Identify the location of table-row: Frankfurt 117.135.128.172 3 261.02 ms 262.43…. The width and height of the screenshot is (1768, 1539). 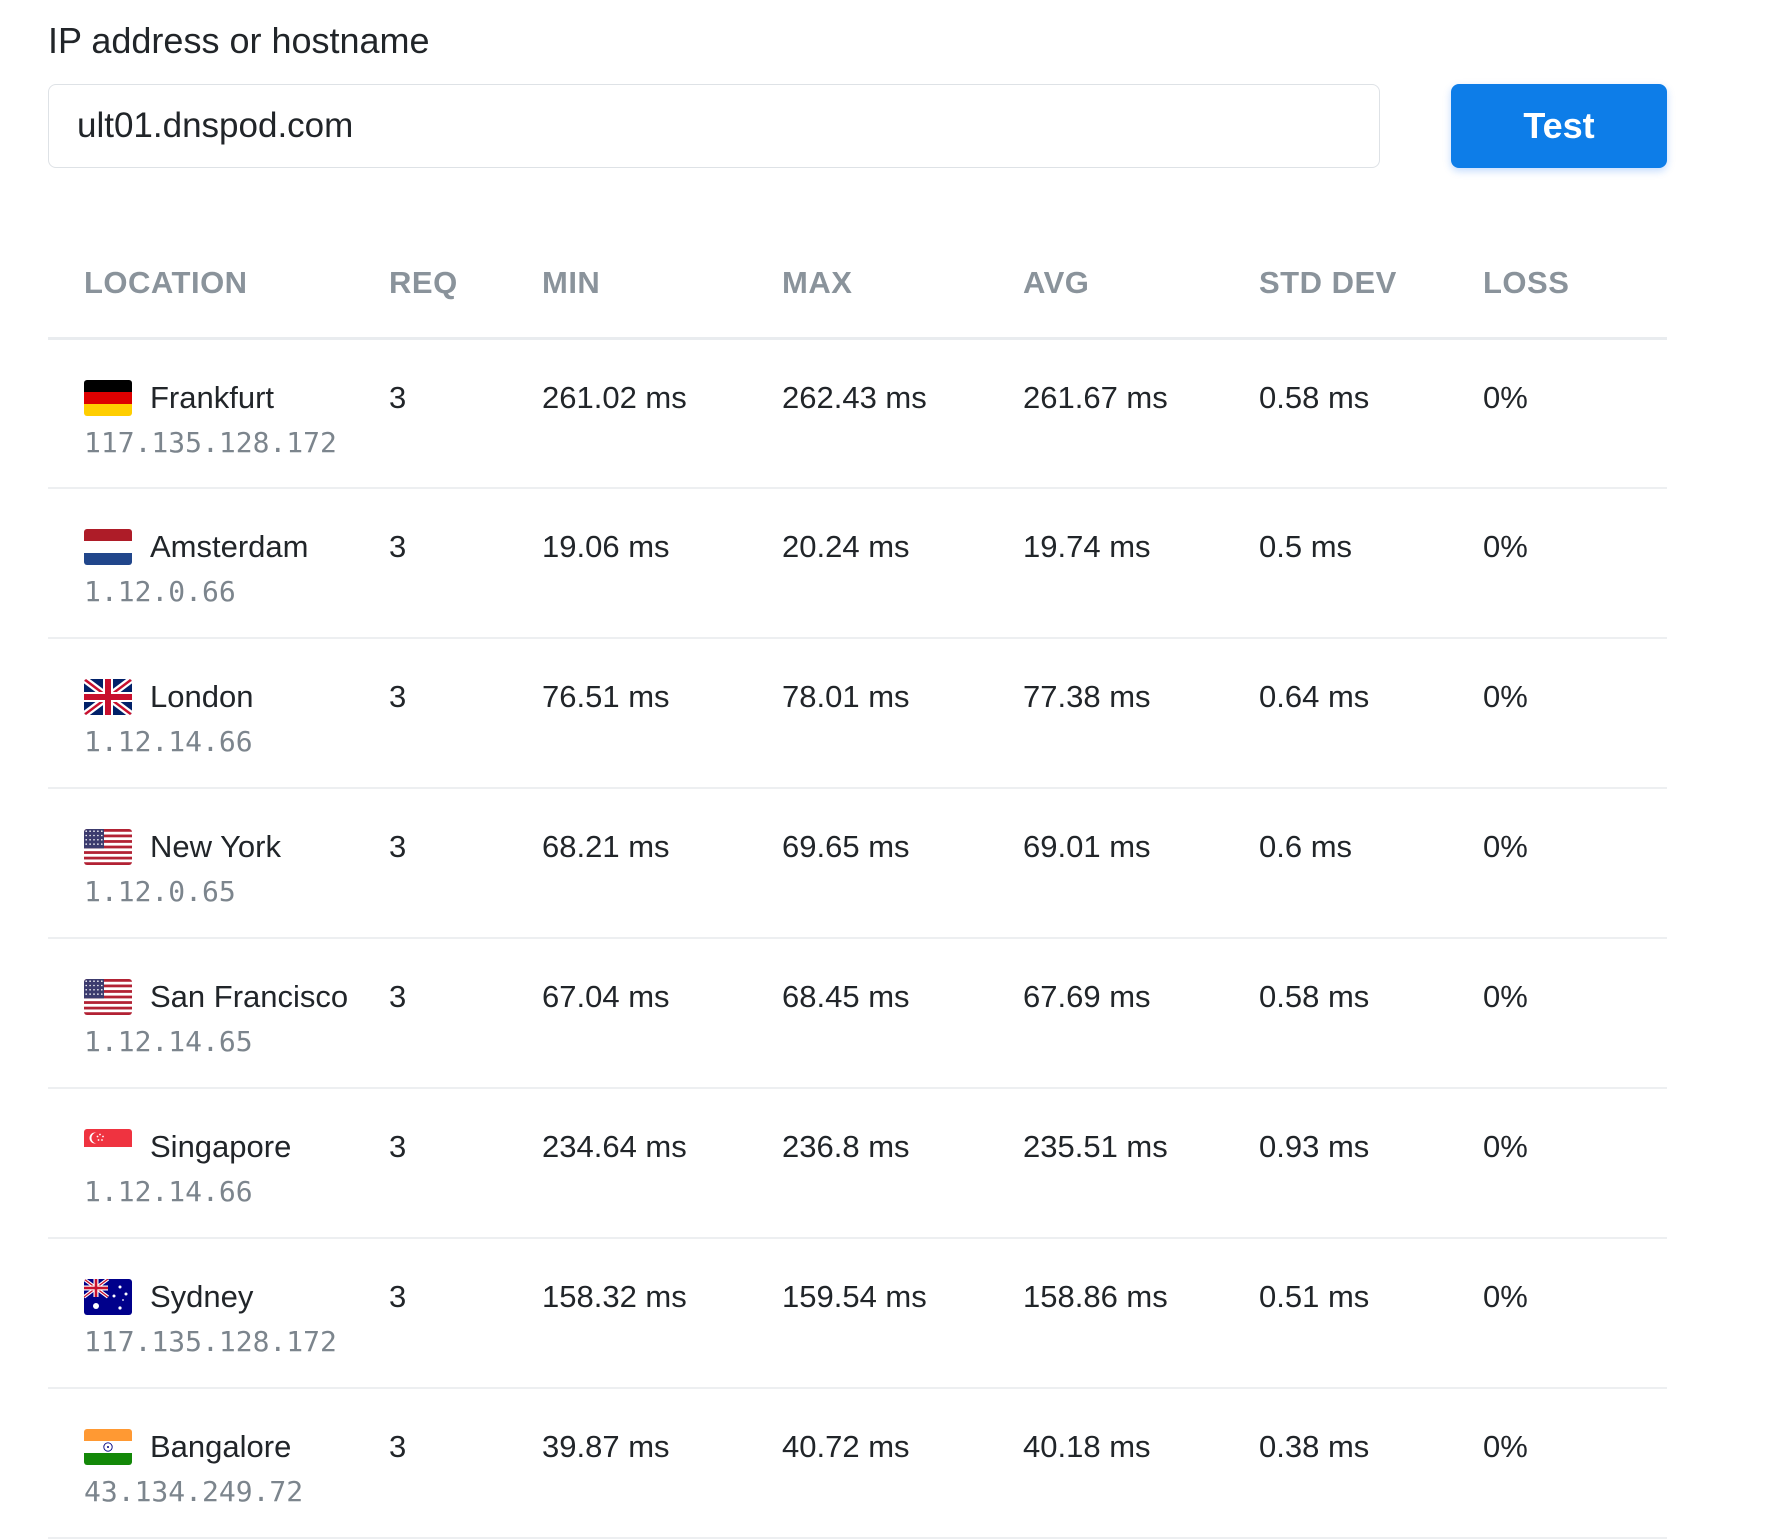
(857, 413).